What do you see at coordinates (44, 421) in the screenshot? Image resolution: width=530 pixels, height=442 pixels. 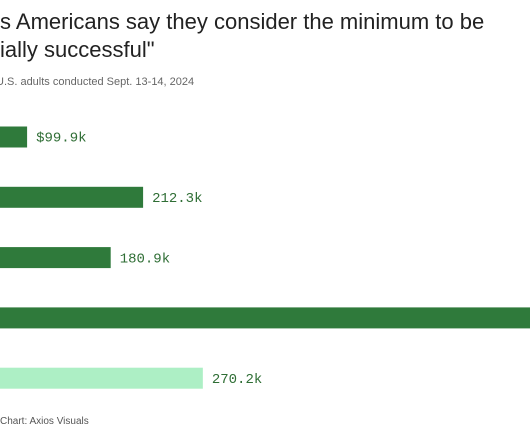 I see `chart-source: Chart: Axios Visuals` at bounding box center [44, 421].